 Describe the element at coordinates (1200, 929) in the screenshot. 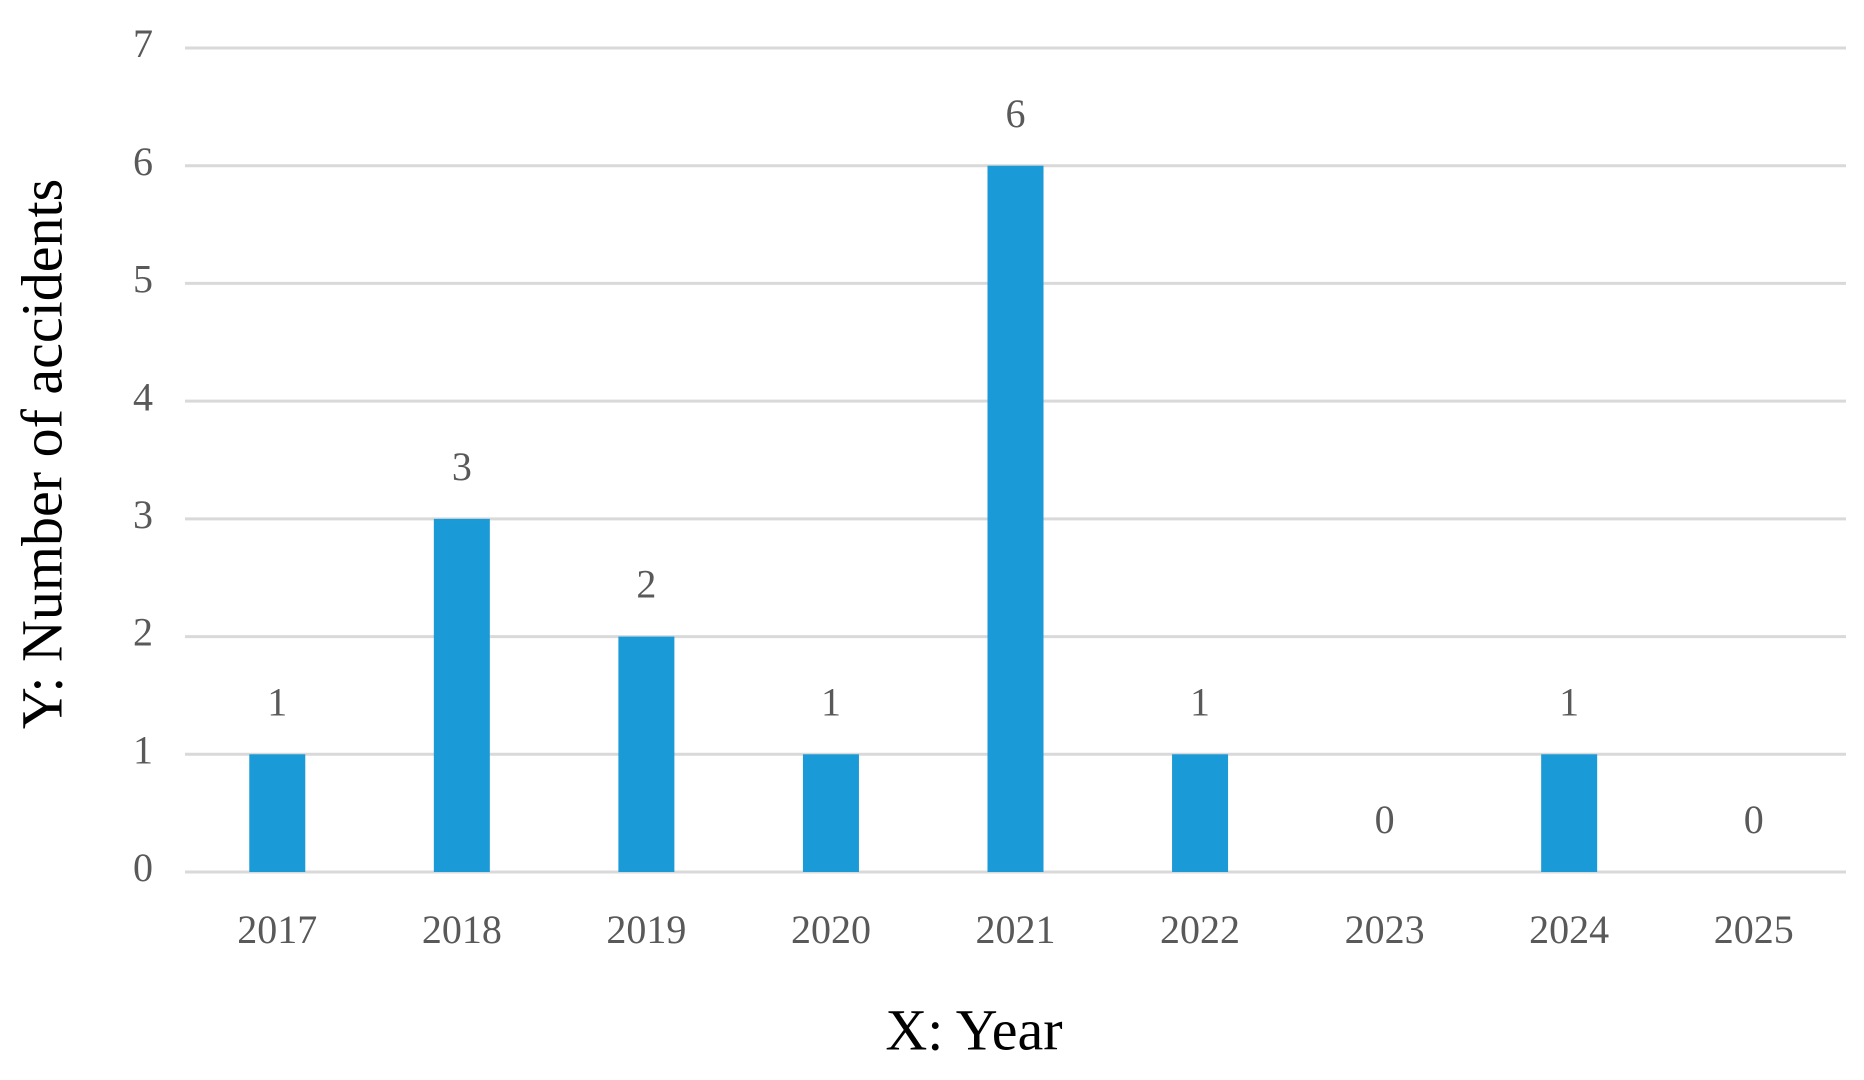

I see `x-tick-label: 2022` at that location.